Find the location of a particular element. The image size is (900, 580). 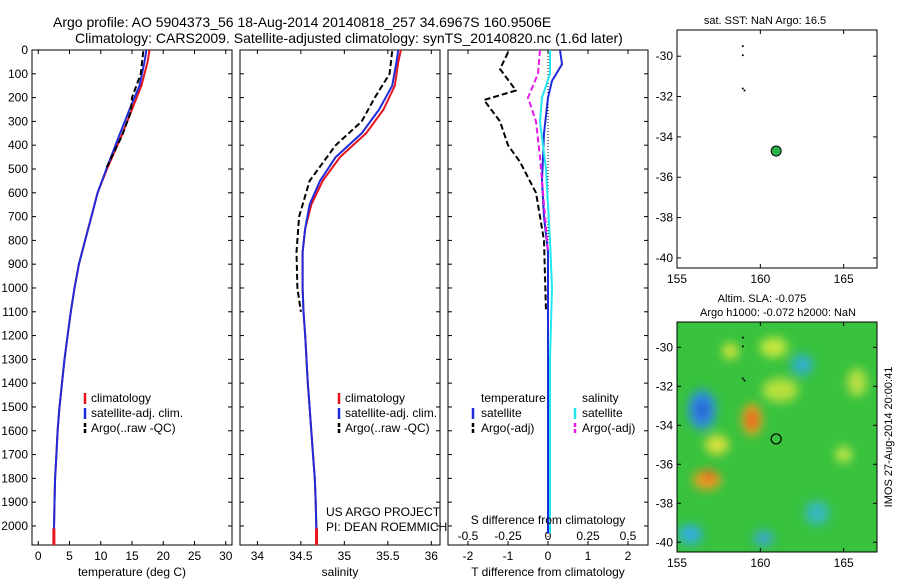

credit-line-2: PI: DEAN ROEMMICH is located at coordinates (386, 527).